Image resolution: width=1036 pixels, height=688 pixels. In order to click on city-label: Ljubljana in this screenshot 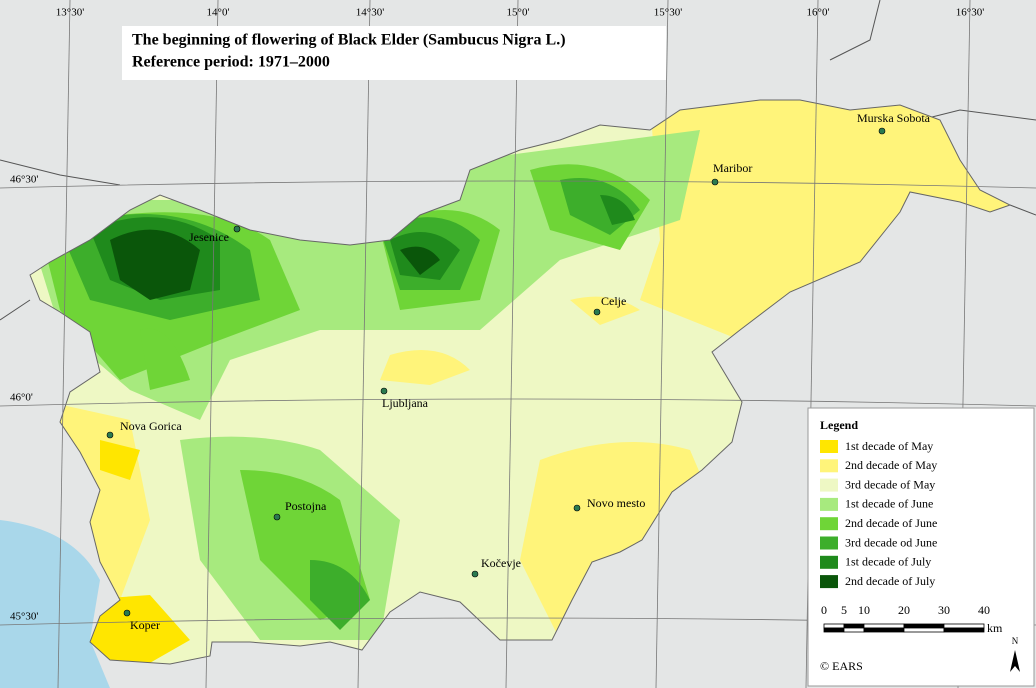, I will do `click(405, 403)`.